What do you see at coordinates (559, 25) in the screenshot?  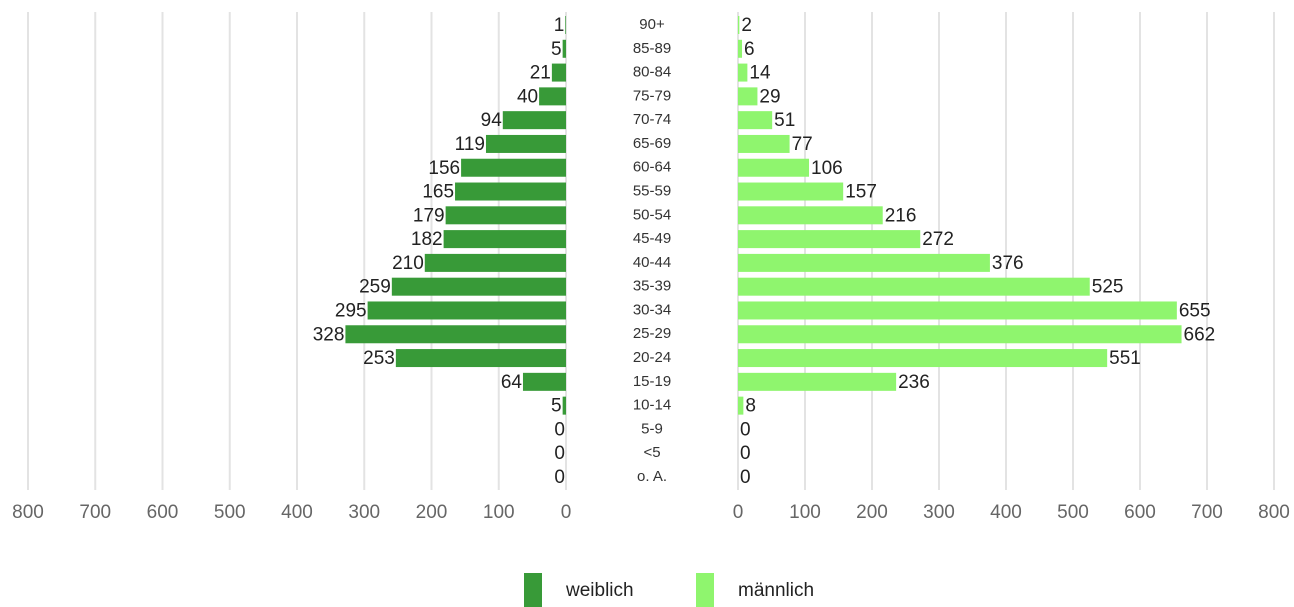 I see `value-label: 1` at bounding box center [559, 25].